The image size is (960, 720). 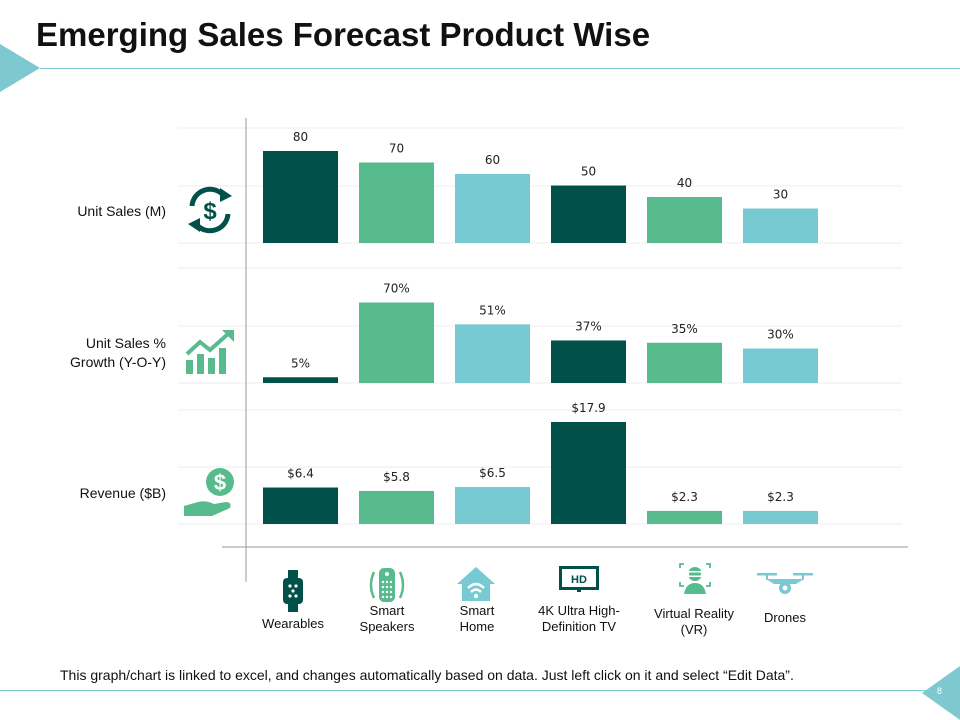 I want to click on data-label-3-6: $2.3, so click(x=780, y=497).